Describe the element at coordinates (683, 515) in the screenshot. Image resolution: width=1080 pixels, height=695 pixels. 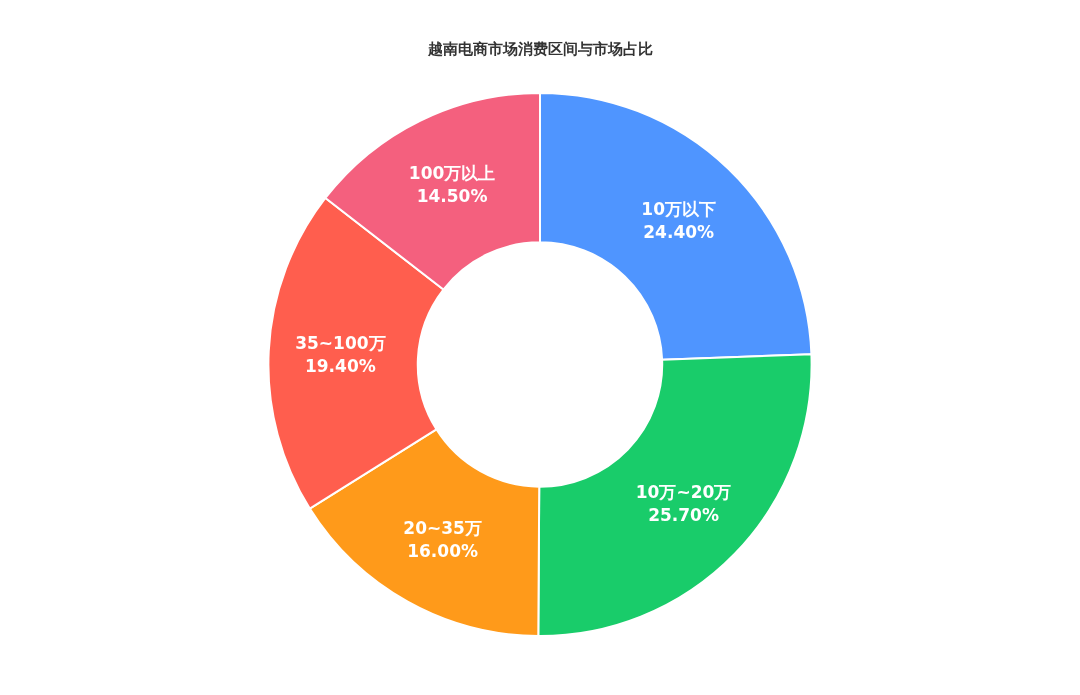
I see `data-label: 25.70%` at that location.